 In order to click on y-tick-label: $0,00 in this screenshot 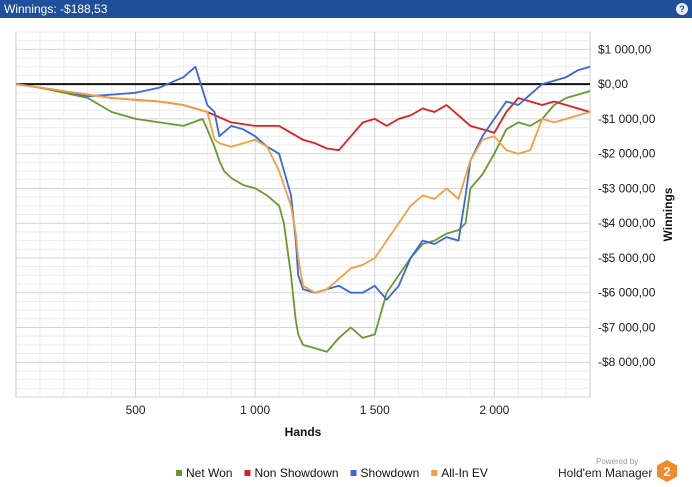, I will do `click(613, 84)`.